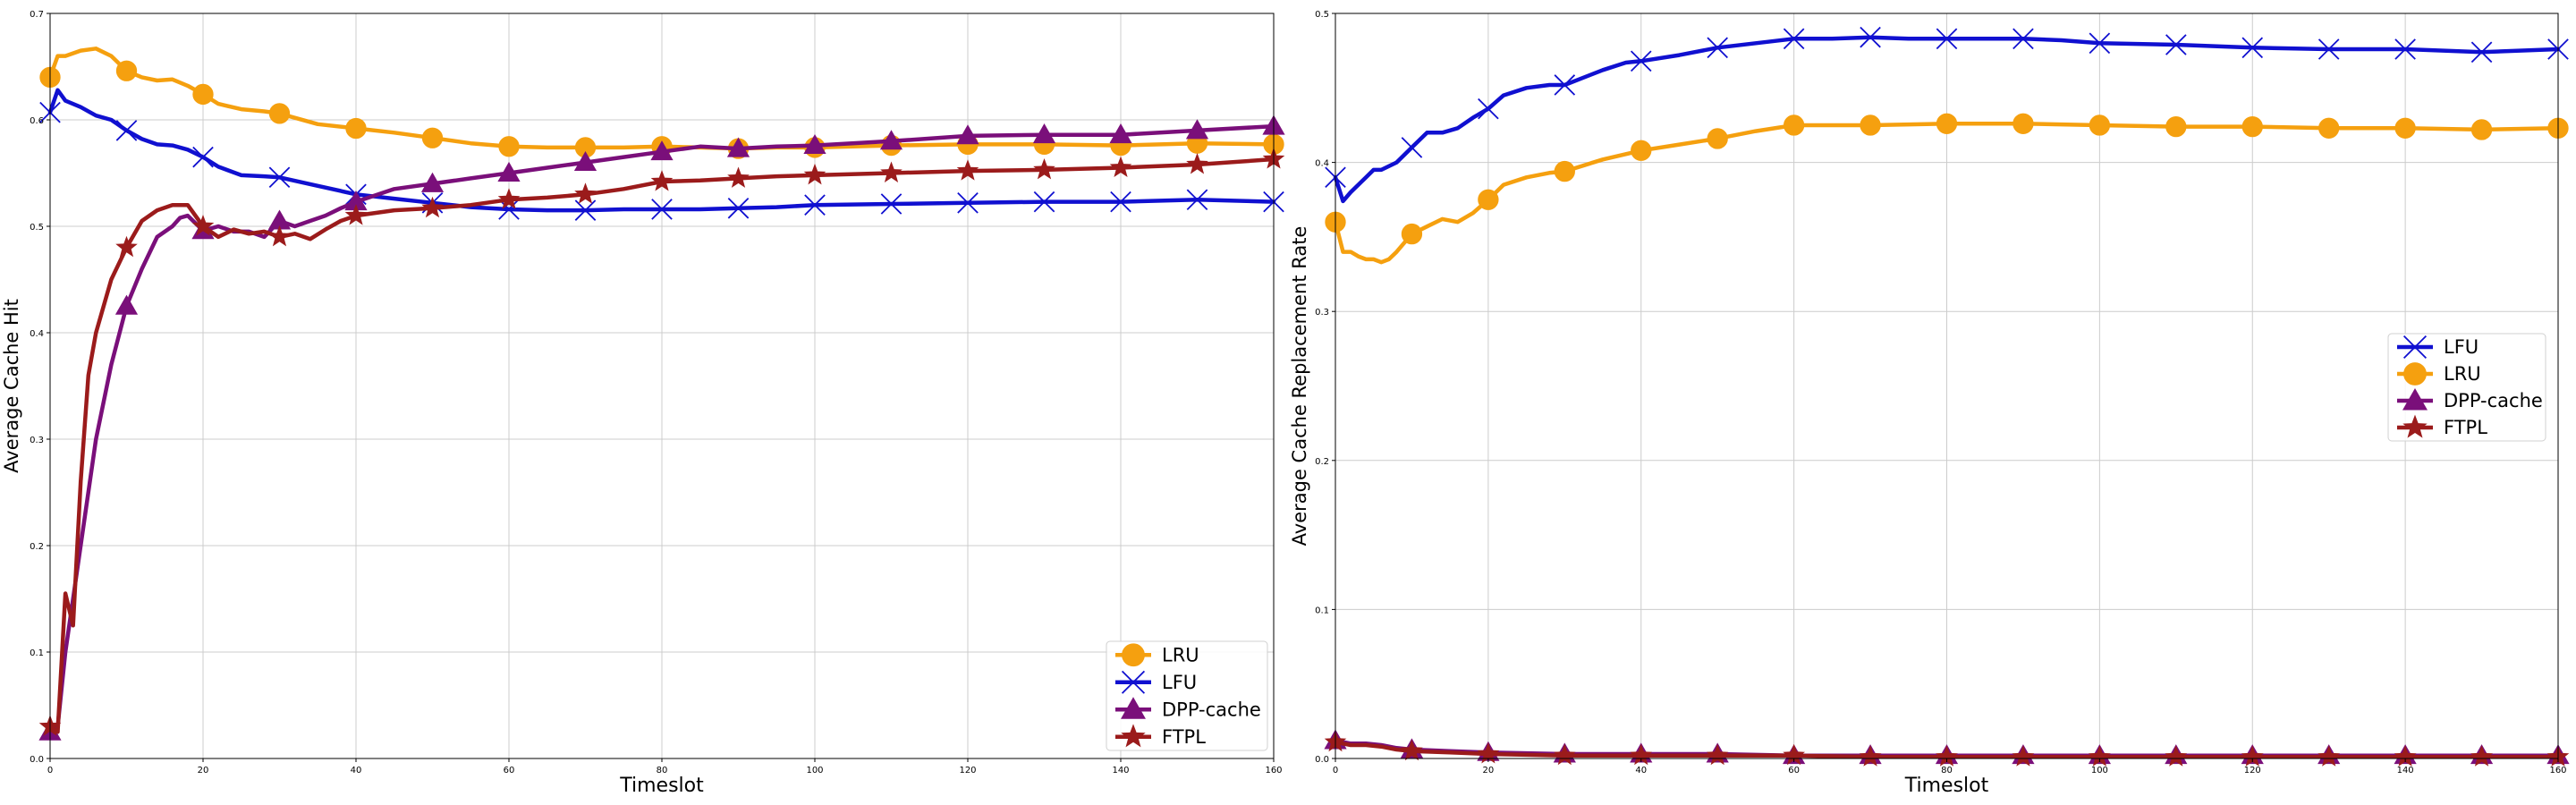 This screenshot has height=805, width=2576. What do you see at coordinates (1179, 682) in the screenshot?
I see `legend-label: LFU` at bounding box center [1179, 682].